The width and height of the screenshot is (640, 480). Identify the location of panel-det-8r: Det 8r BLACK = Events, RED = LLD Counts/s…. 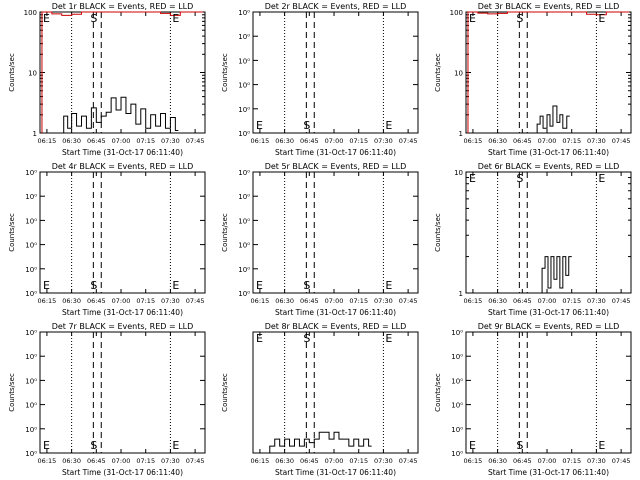
(320, 399).